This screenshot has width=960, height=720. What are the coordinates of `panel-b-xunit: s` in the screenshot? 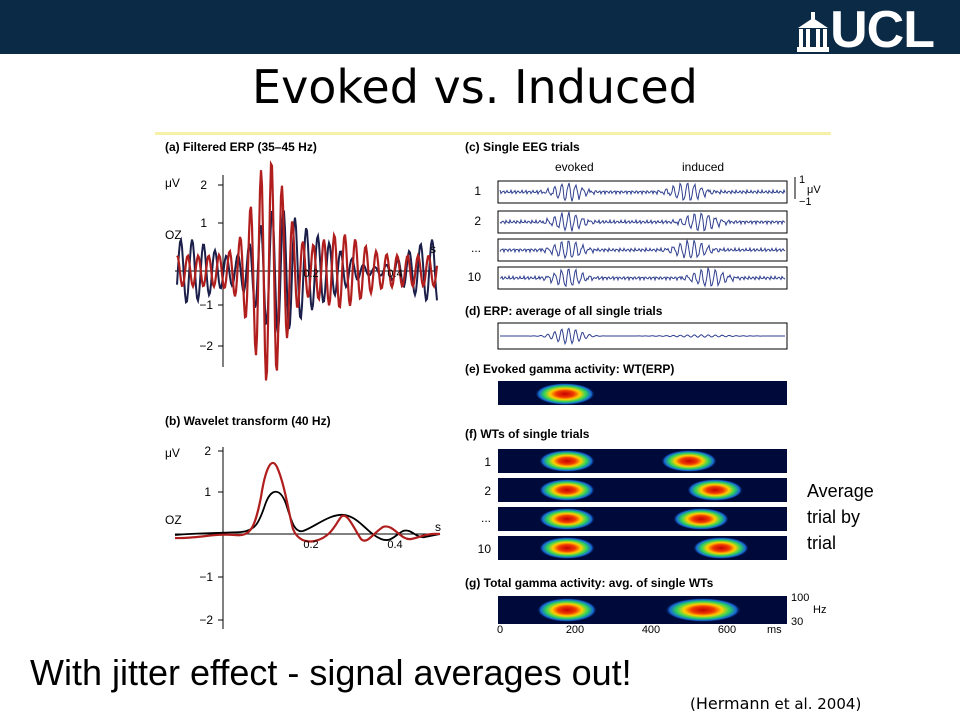 It's located at (438, 527).